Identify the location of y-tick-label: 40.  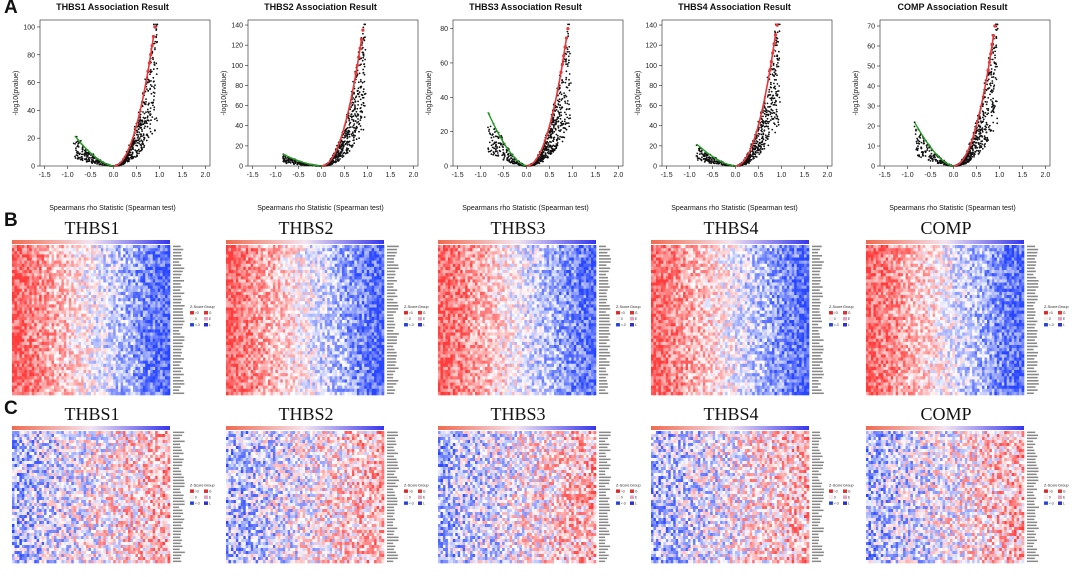
(444, 98).